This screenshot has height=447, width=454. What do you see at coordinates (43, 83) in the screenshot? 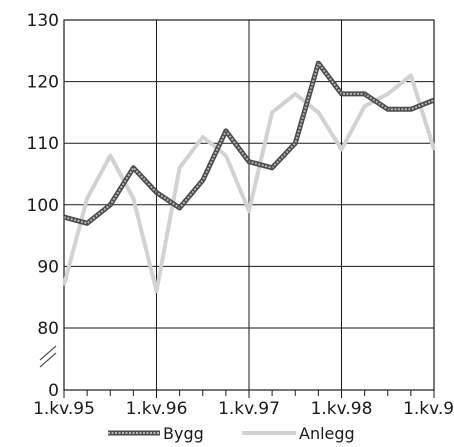
I see `y-tick-label: 120` at bounding box center [43, 83].